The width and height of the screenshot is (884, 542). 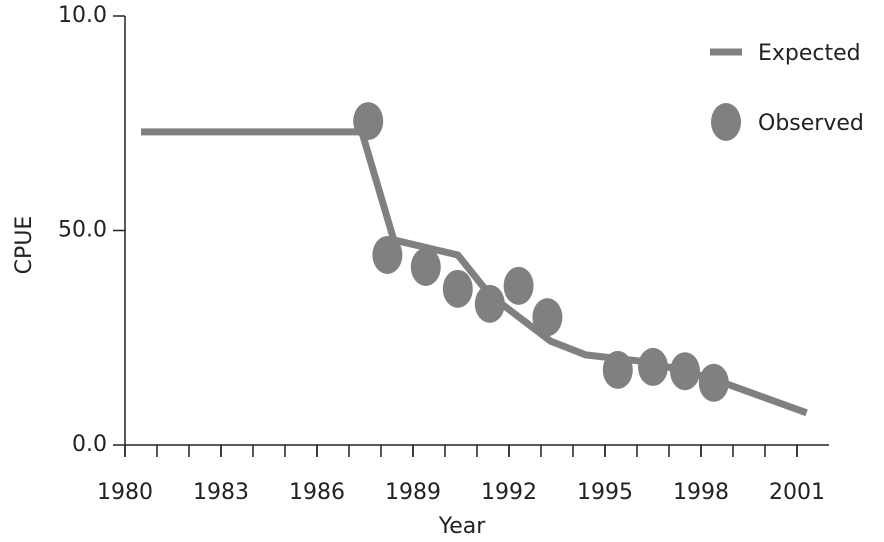 What do you see at coordinates (797, 492) in the screenshot?
I see `x-tick-label: 2001` at bounding box center [797, 492].